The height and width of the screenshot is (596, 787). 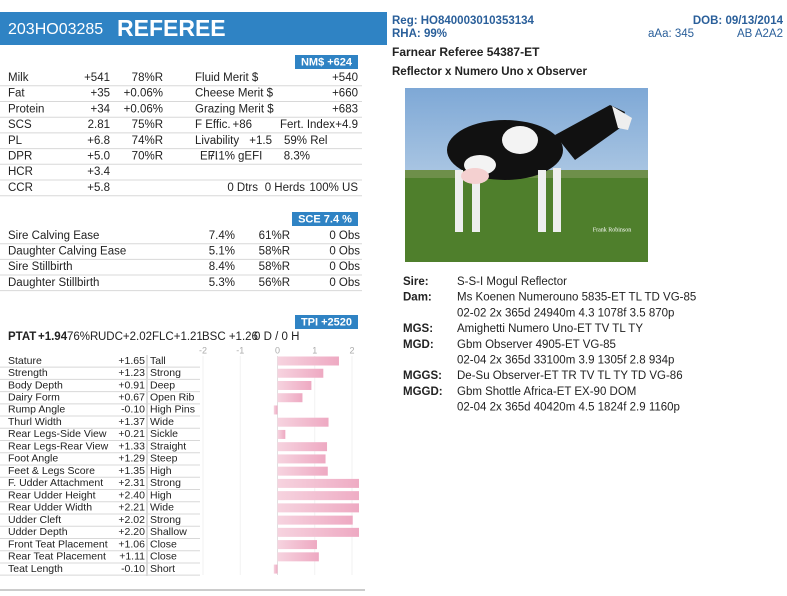 I want to click on production-cell: 75%R, so click(x=147, y=125).